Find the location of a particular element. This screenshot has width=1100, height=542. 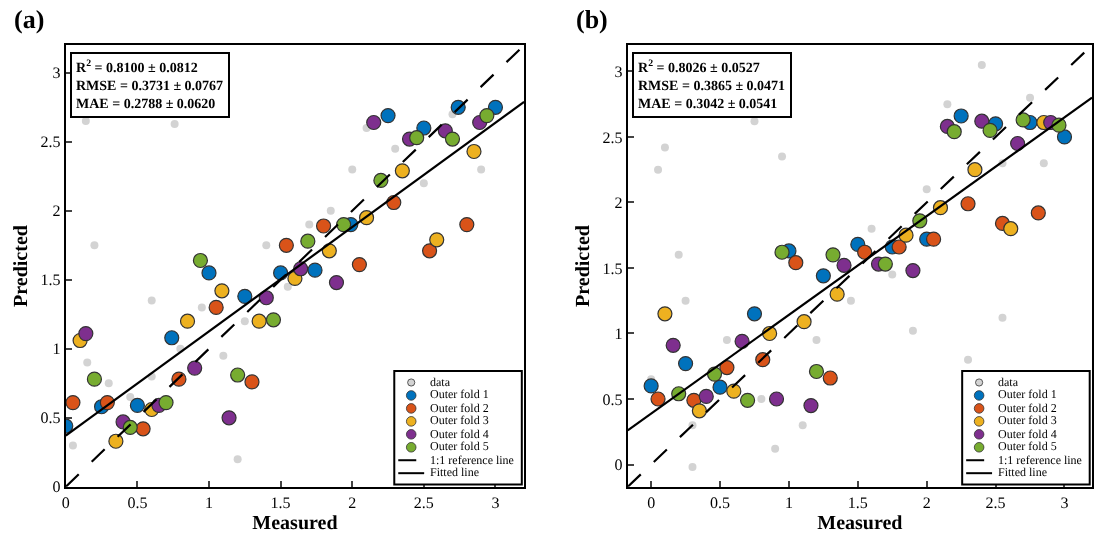

chart-title: (a) is located at coordinates (29, 19).